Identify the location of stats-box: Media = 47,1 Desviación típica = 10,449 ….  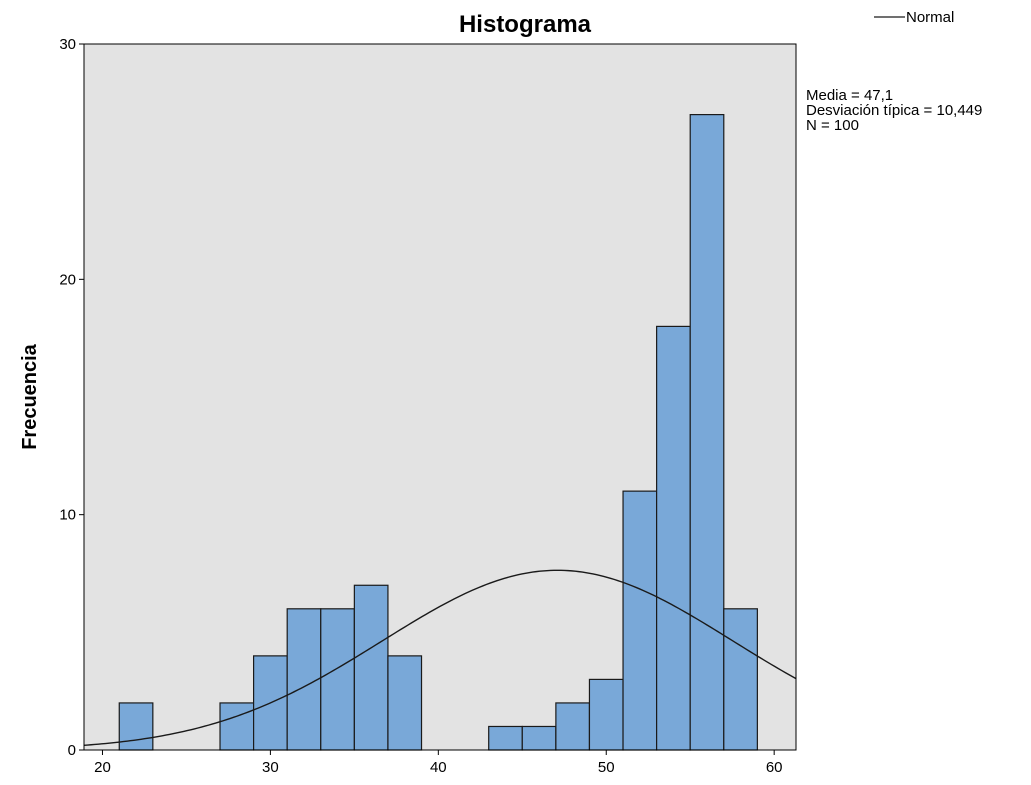
(894, 110).